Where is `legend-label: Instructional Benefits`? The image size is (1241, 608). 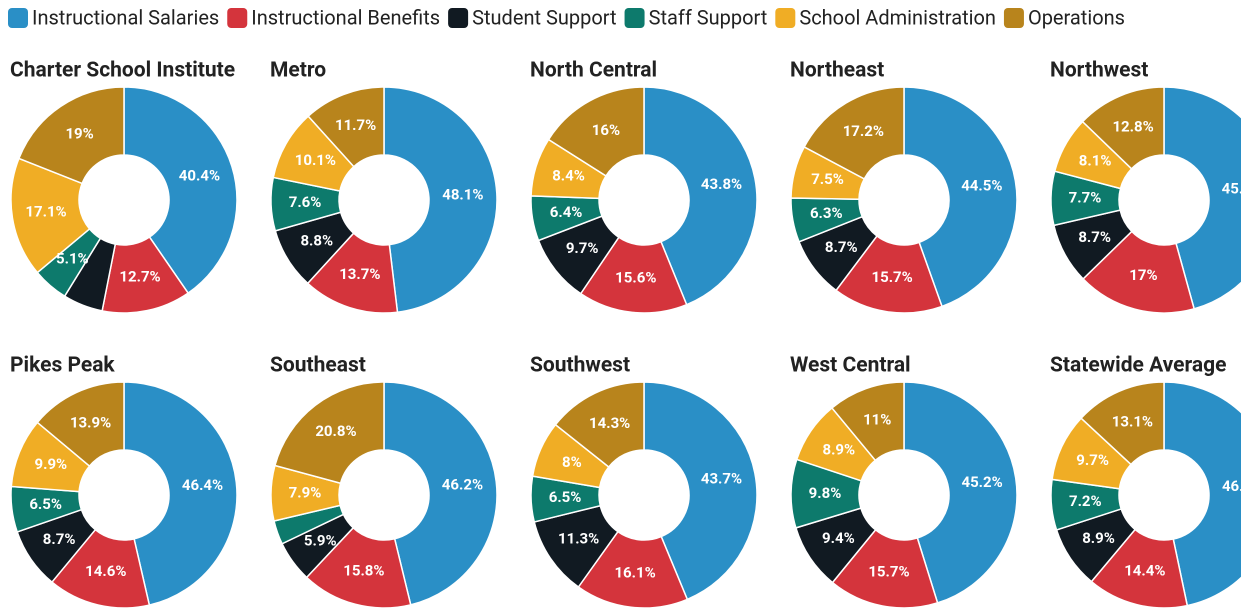
legend-label: Instructional Benefits is located at coordinates (345, 17).